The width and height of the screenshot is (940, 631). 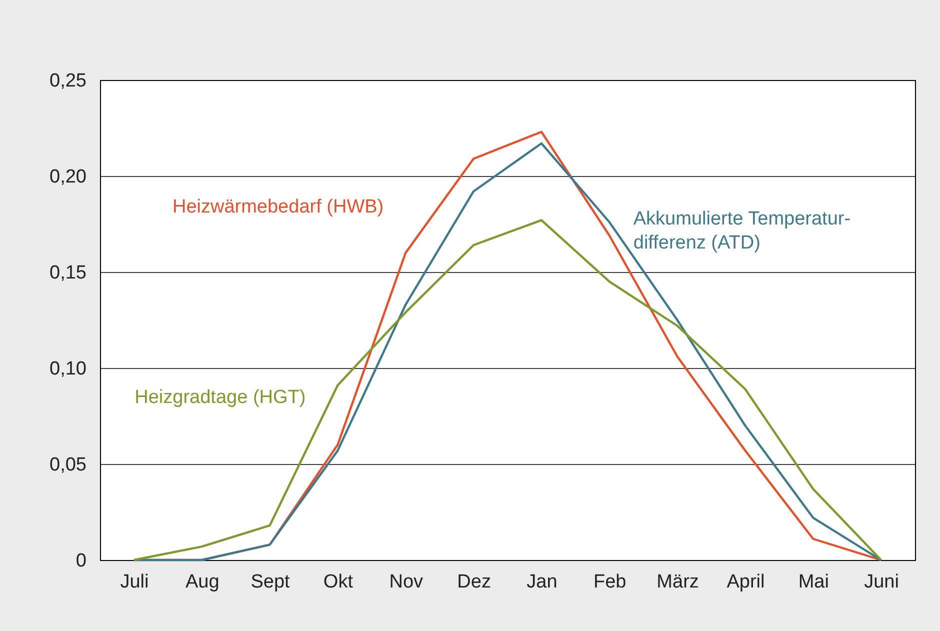 I want to click on x-tick-label: Juli, so click(x=134, y=582).